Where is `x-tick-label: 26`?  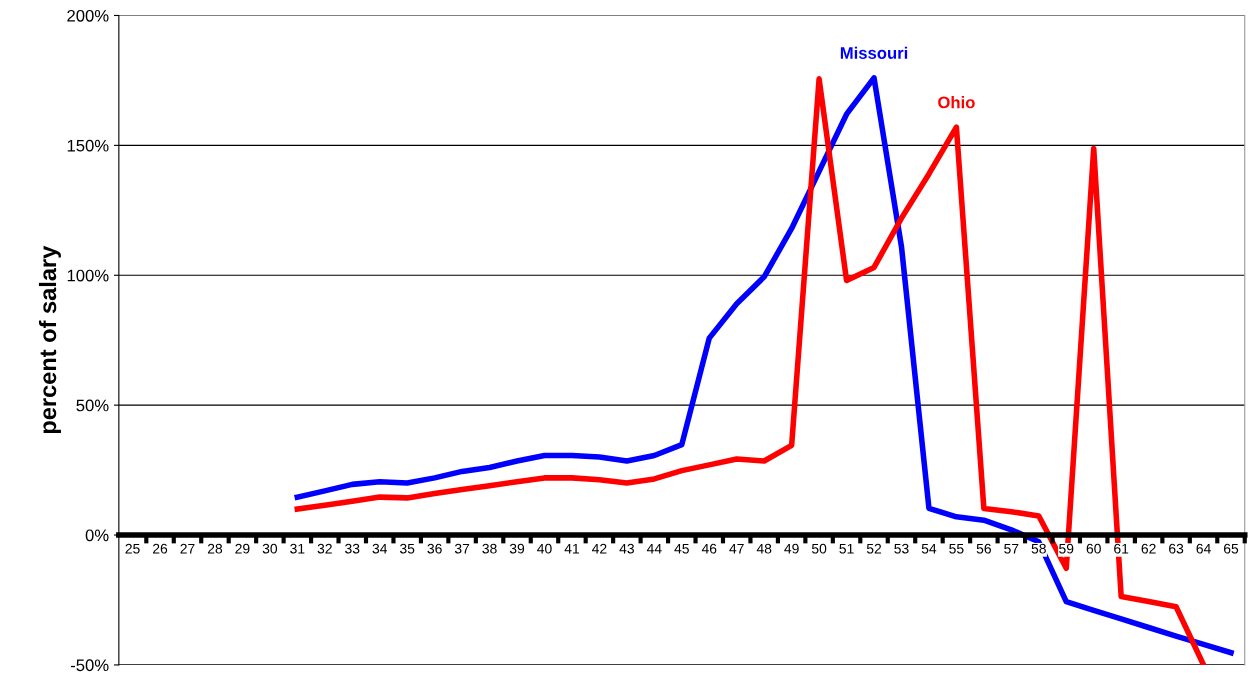
x-tick-label: 26 is located at coordinates (160, 548).